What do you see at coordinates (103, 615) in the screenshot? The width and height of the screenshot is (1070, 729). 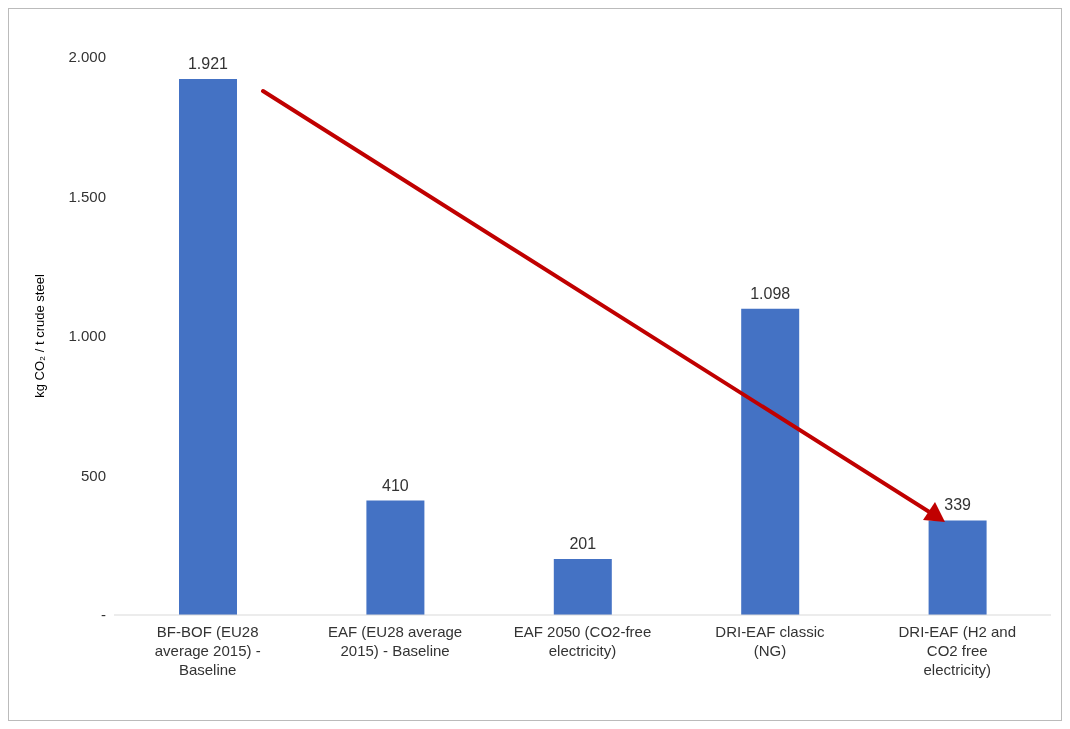 I see `y-tick-label: -` at bounding box center [103, 615].